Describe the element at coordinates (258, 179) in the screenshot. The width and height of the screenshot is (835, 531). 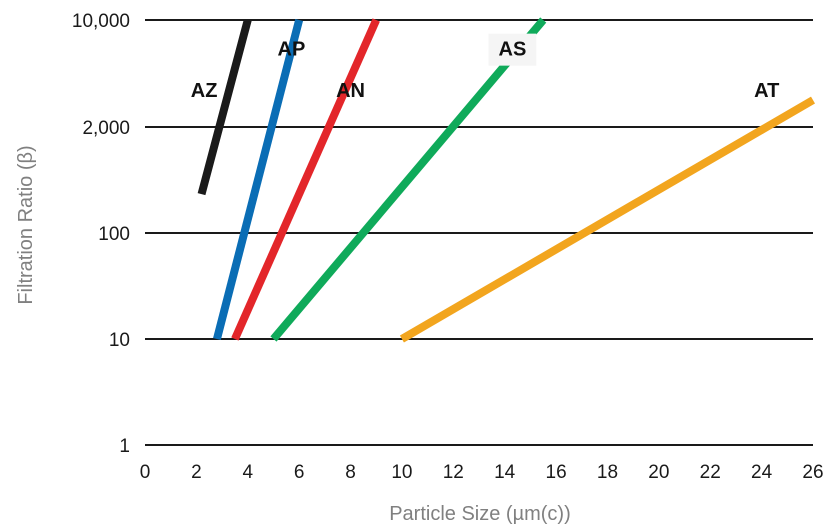
I see `series-line-ap` at that location.